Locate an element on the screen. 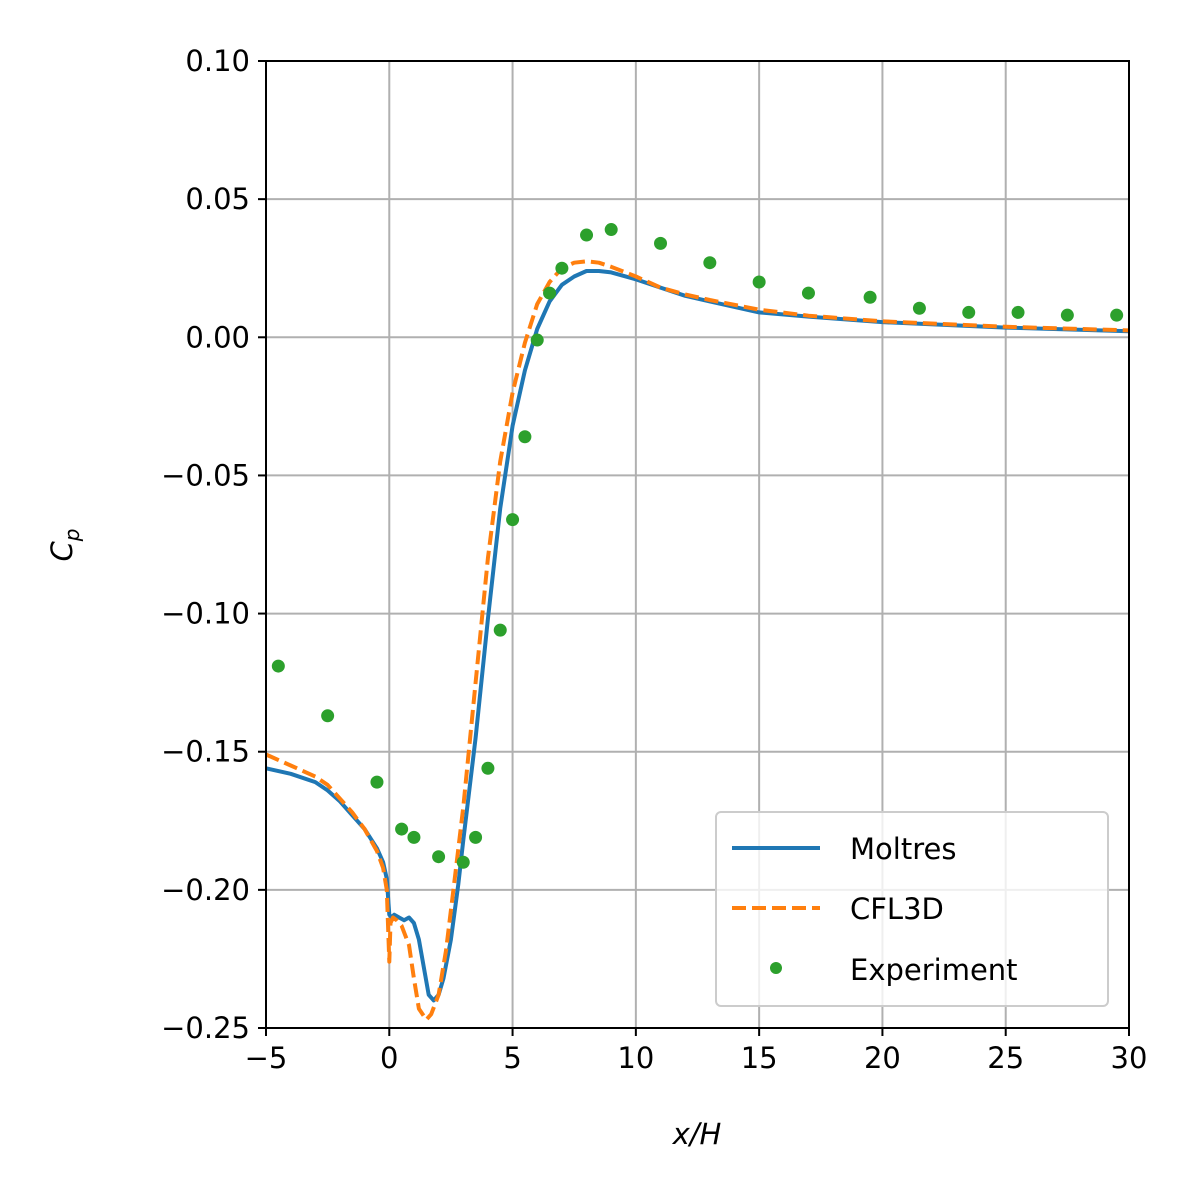  y-tick-label: −0.10 is located at coordinates (205, 614).